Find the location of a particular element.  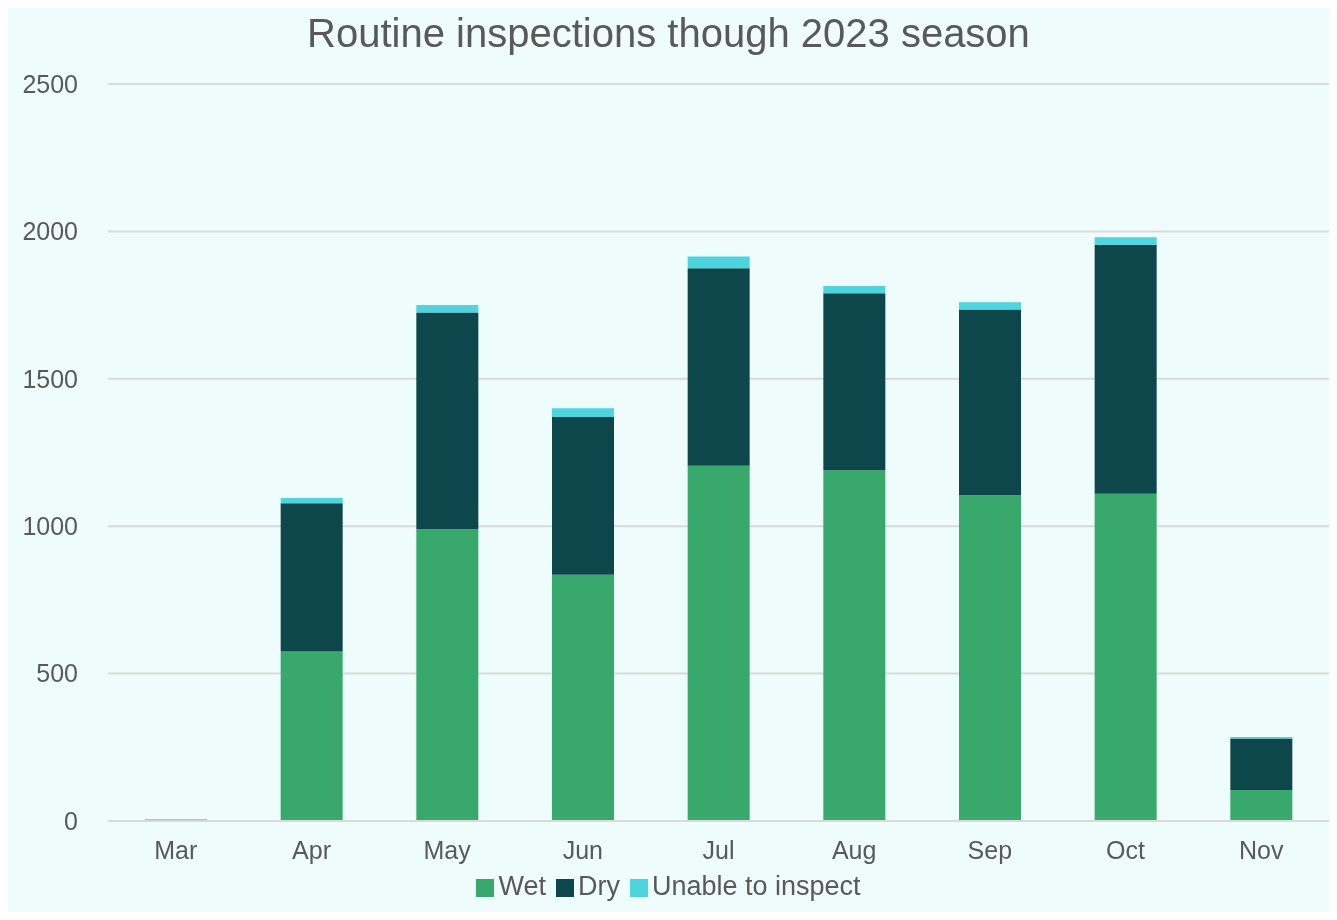

y-tick-label: 2000 is located at coordinates (50, 231).